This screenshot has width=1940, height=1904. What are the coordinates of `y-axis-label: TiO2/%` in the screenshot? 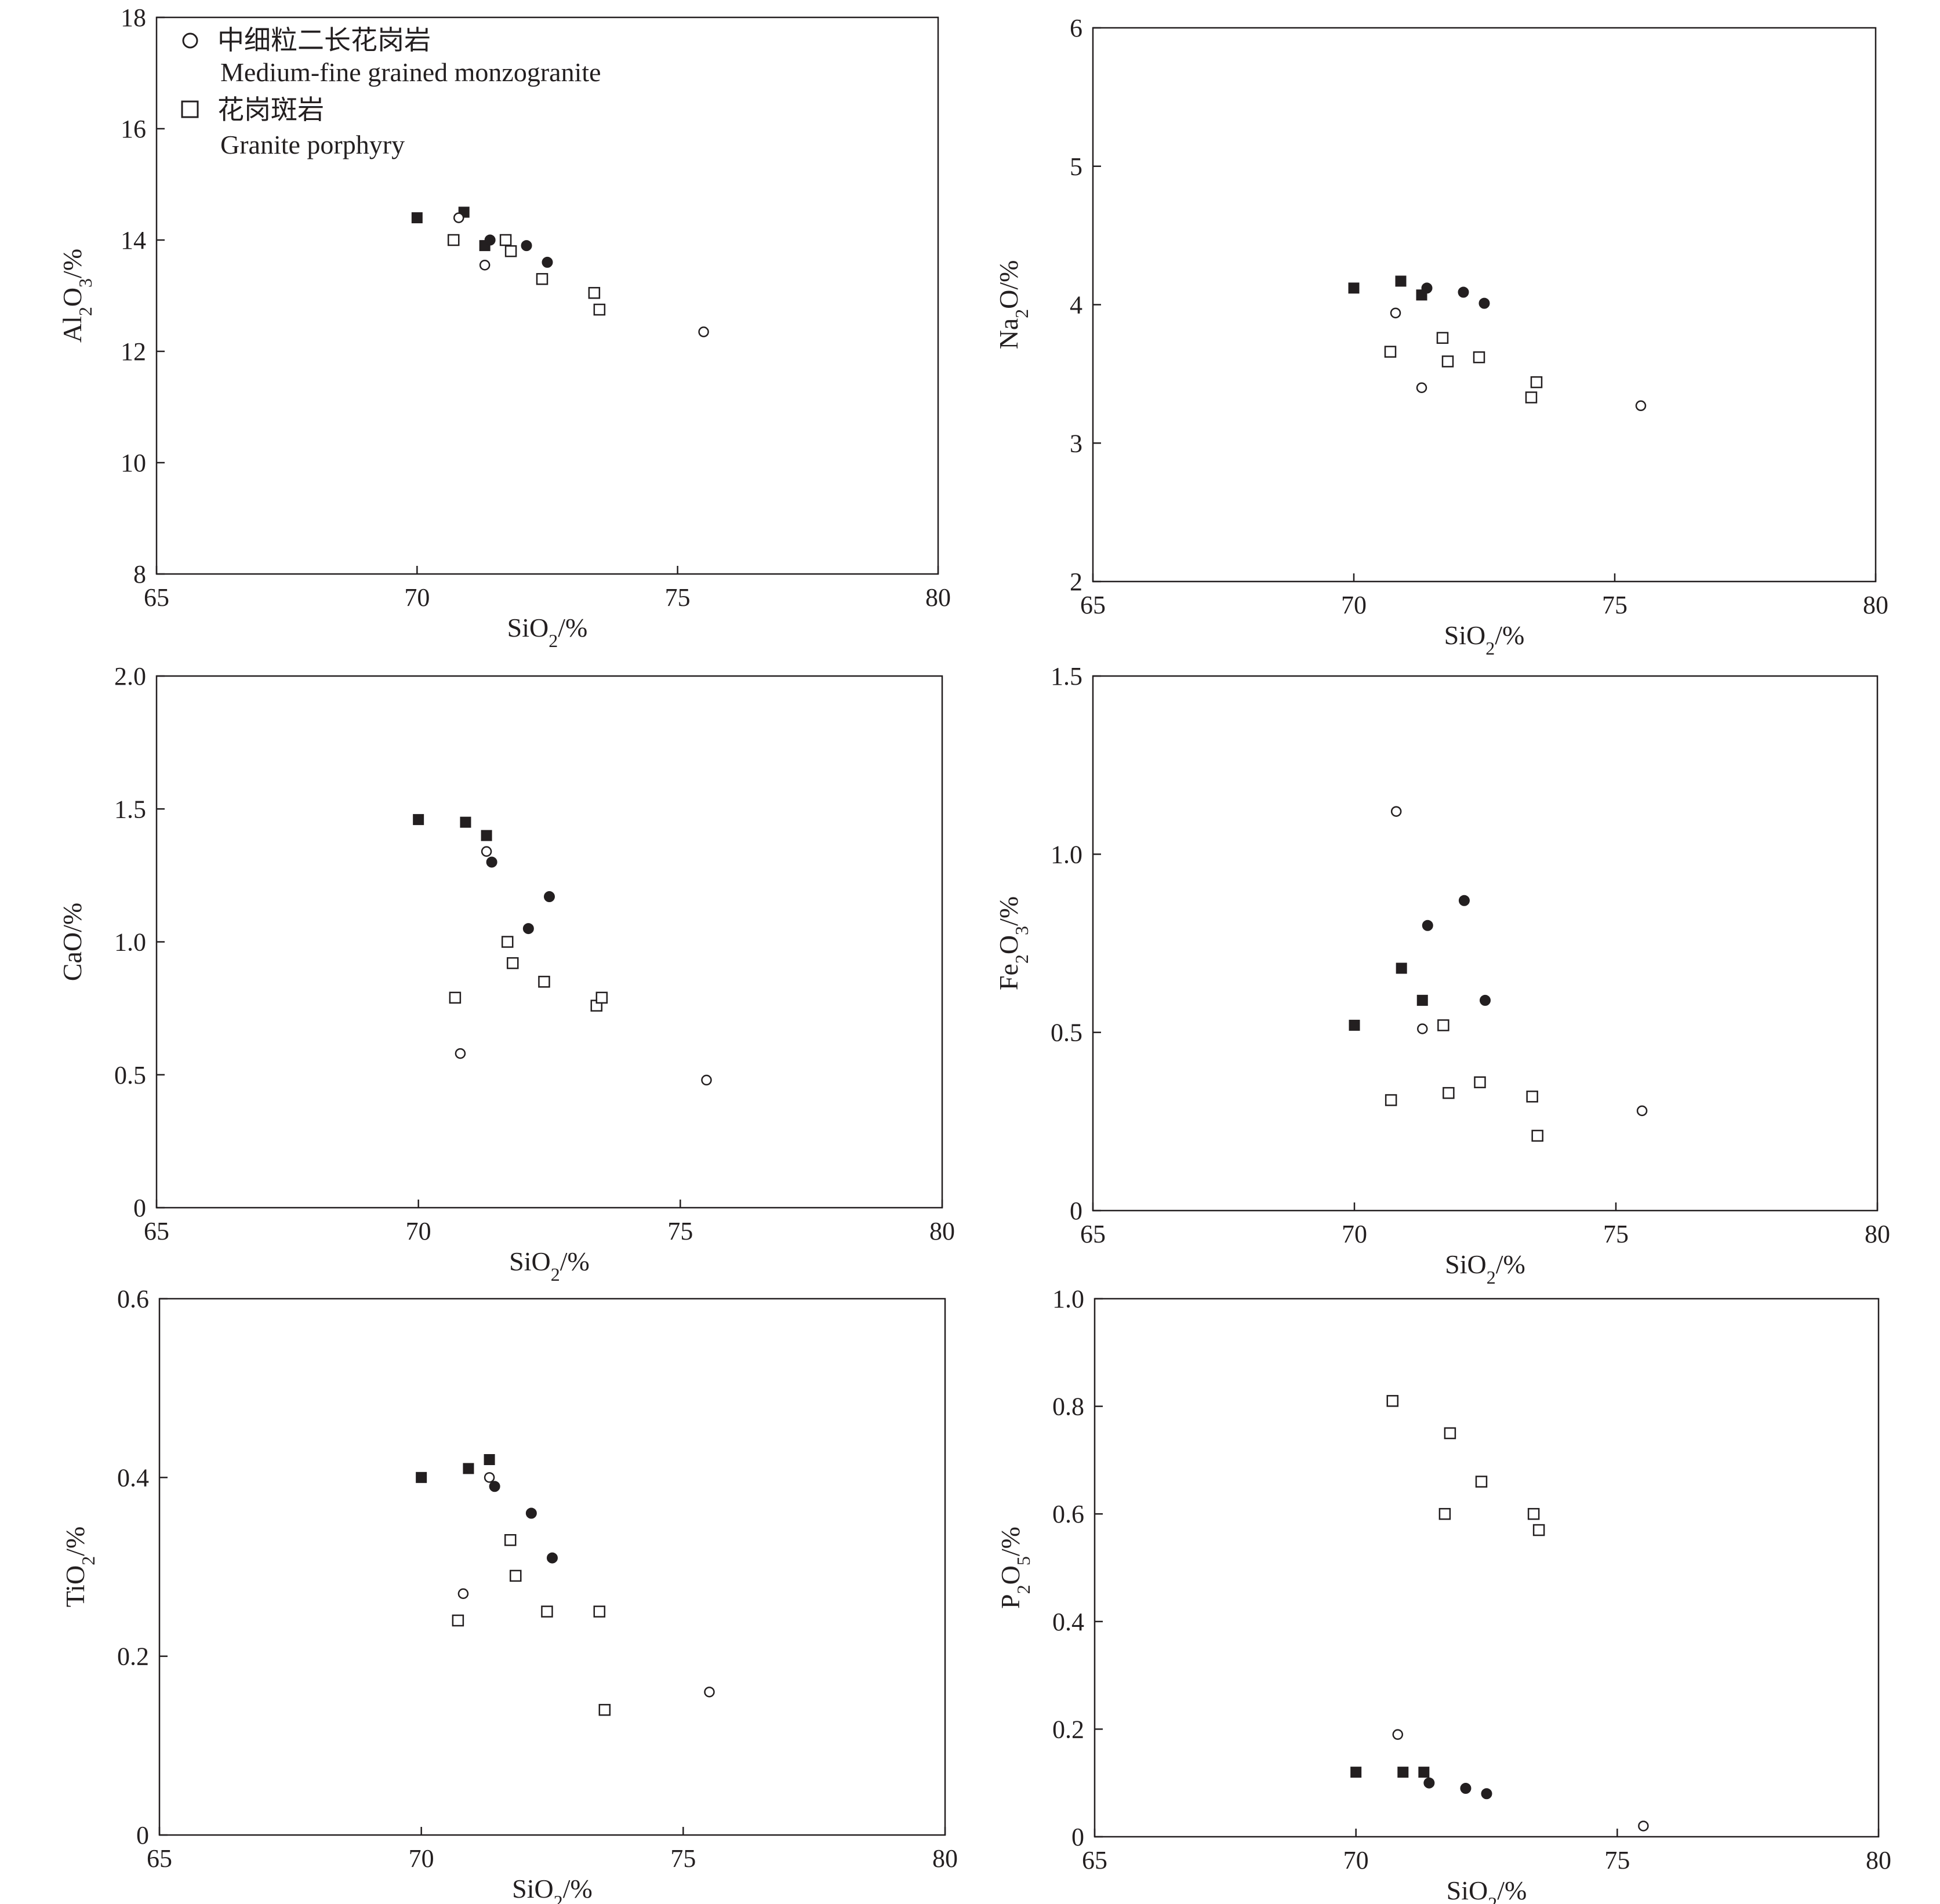 It's located at (79, 1567).